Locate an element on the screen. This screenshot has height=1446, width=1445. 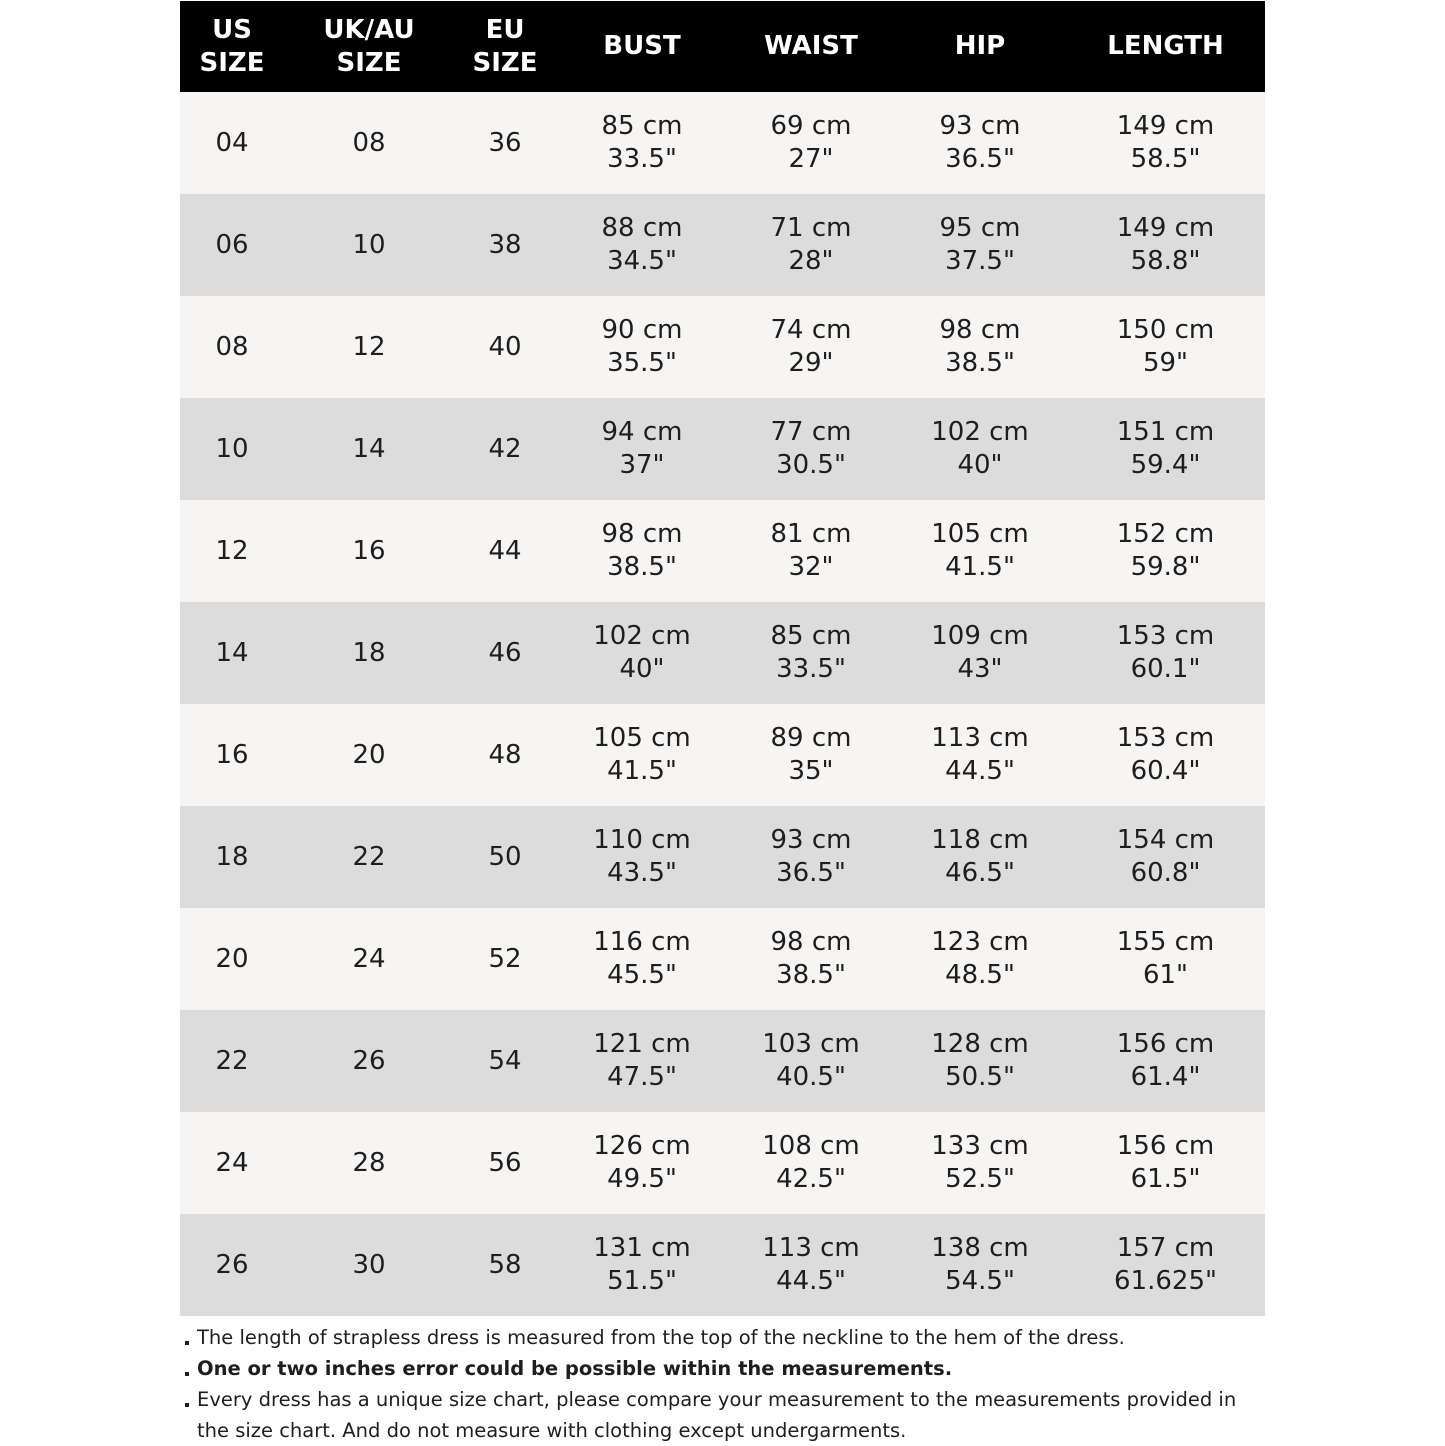
value: 16 is located at coordinates (369, 550).